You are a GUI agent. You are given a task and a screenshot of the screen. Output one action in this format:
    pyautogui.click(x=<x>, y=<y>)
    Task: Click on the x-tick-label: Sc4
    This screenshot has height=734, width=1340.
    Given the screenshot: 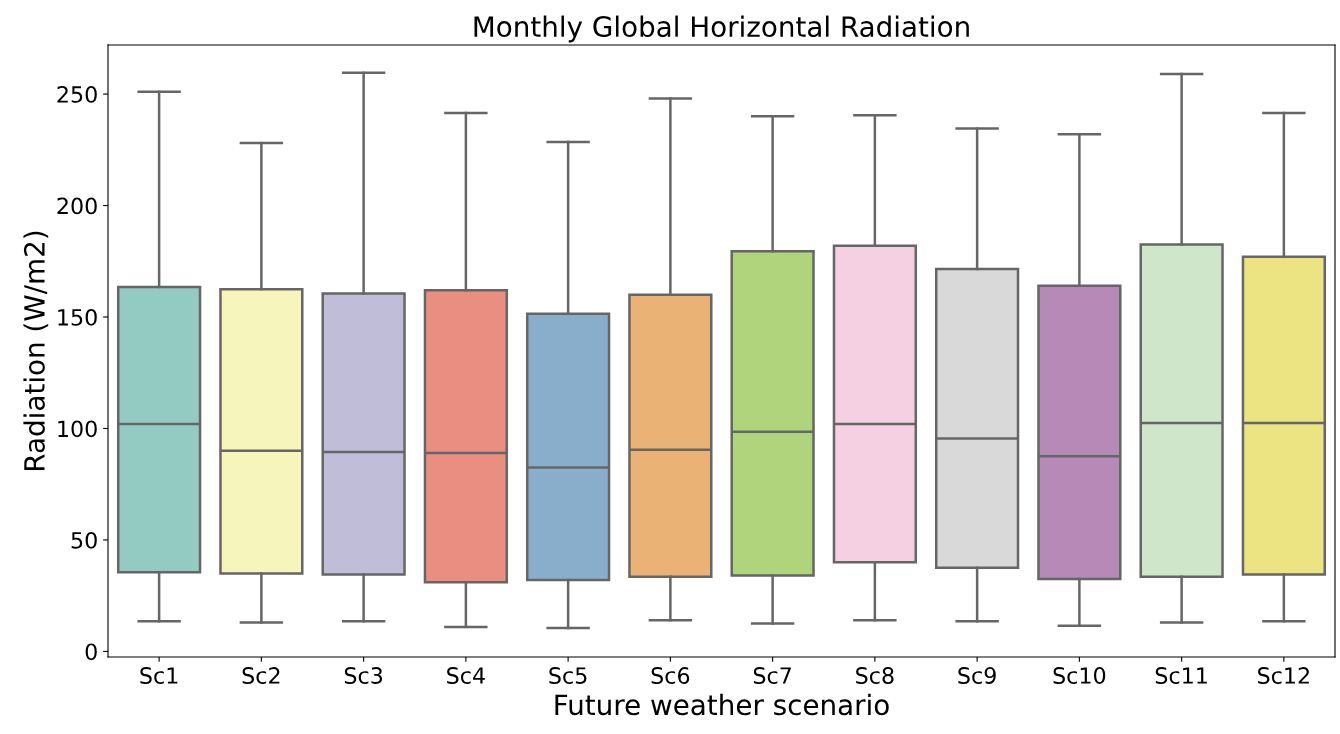 What is the action you would take?
    pyautogui.click(x=466, y=675)
    